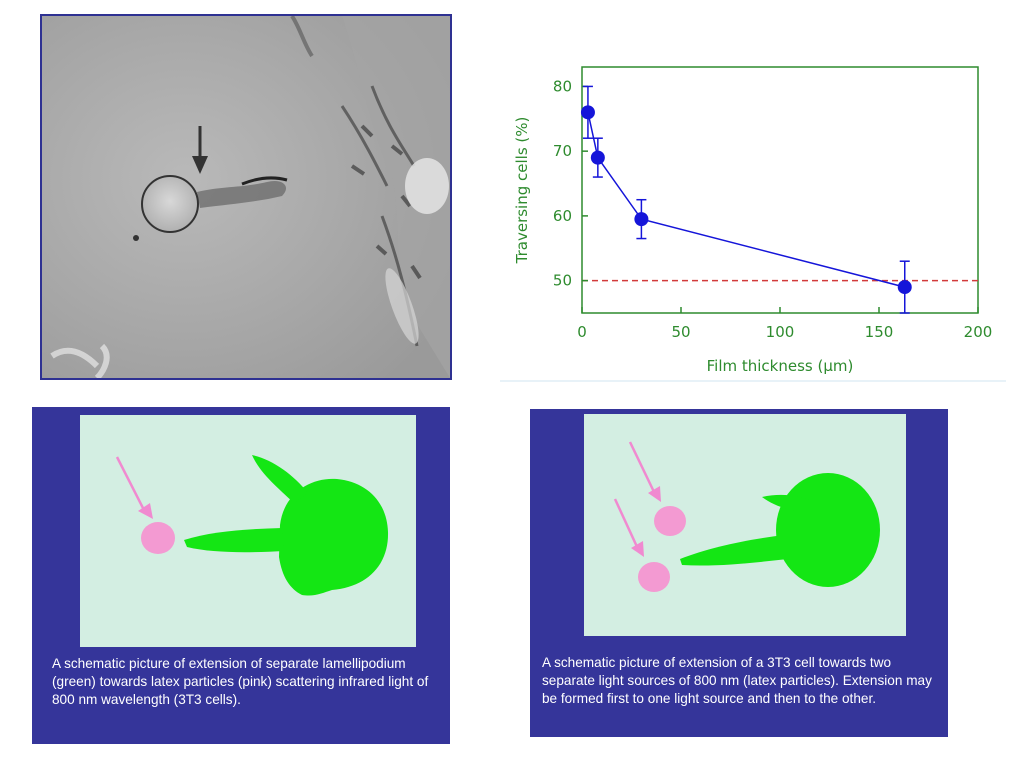  Describe the element at coordinates (780, 366) in the screenshot. I see `x-axis-label: Film thickness (μm)` at that location.